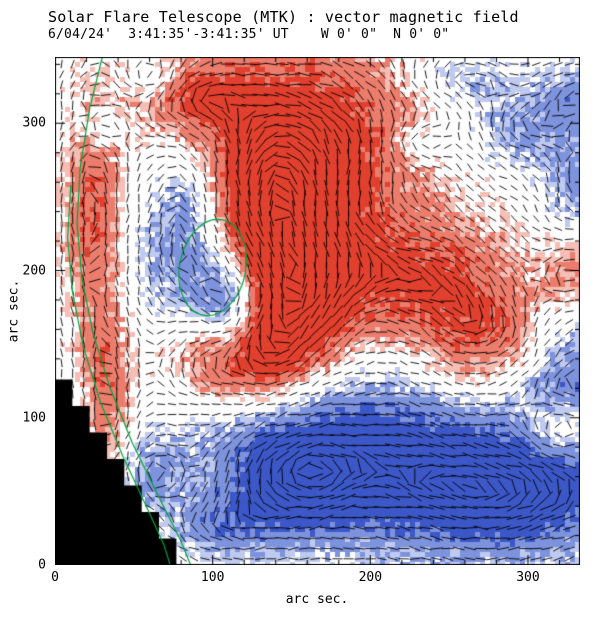 Image resolution: width=612 pixels, height=617 pixels. What do you see at coordinates (528, 577) in the screenshot?
I see `x-tick-label: 300` at bounding box center [528, 577].